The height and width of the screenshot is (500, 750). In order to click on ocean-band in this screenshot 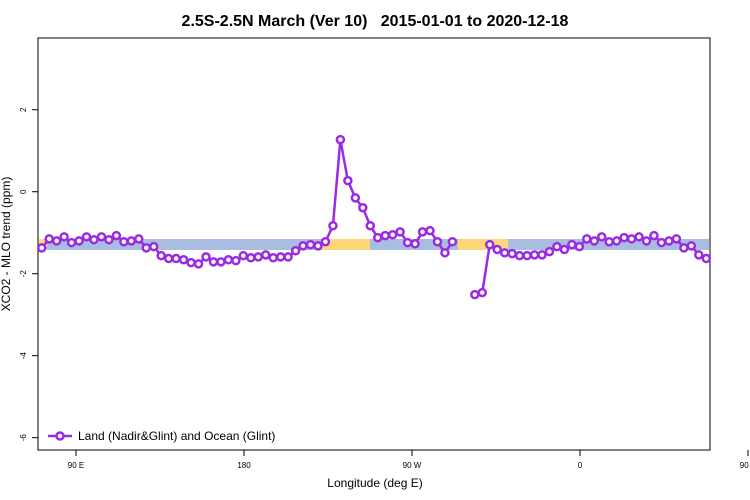, I will do `click(374, 244)`.